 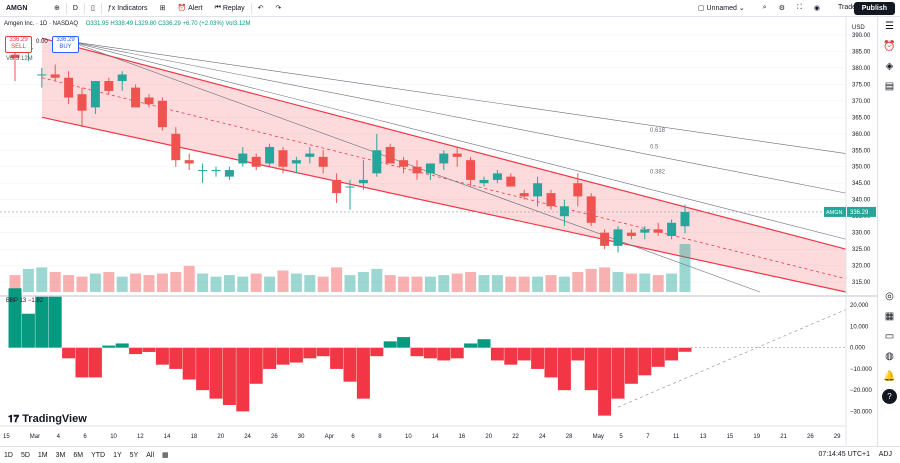 I want to click on alarm-icon: ⏰, so click(x=182, y=8).